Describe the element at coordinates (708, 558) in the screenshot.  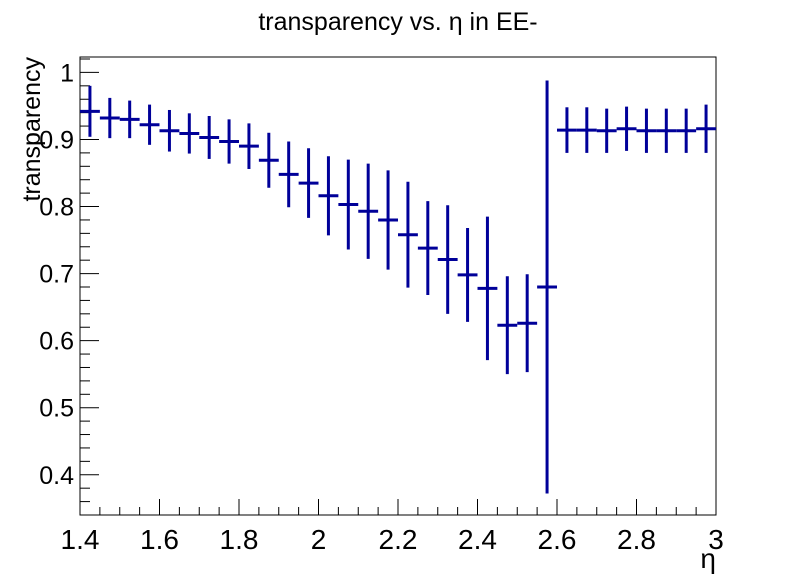
I see `x-axis-label: η` at that location.